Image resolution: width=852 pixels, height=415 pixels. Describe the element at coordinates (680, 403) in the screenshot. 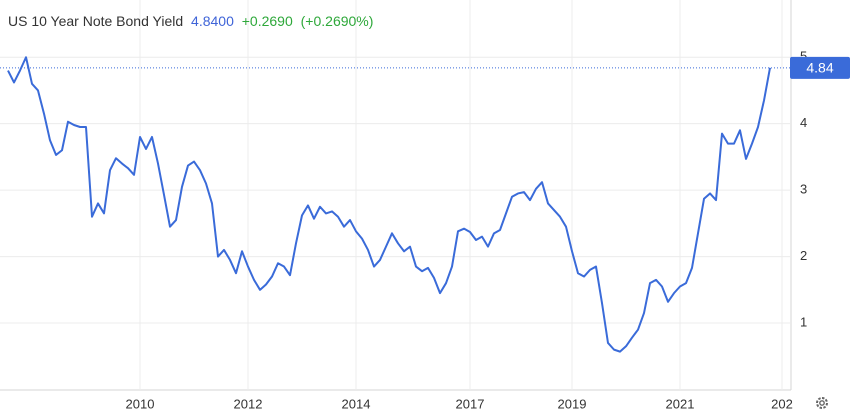

I see `x-tick-label: 2021` at that location.